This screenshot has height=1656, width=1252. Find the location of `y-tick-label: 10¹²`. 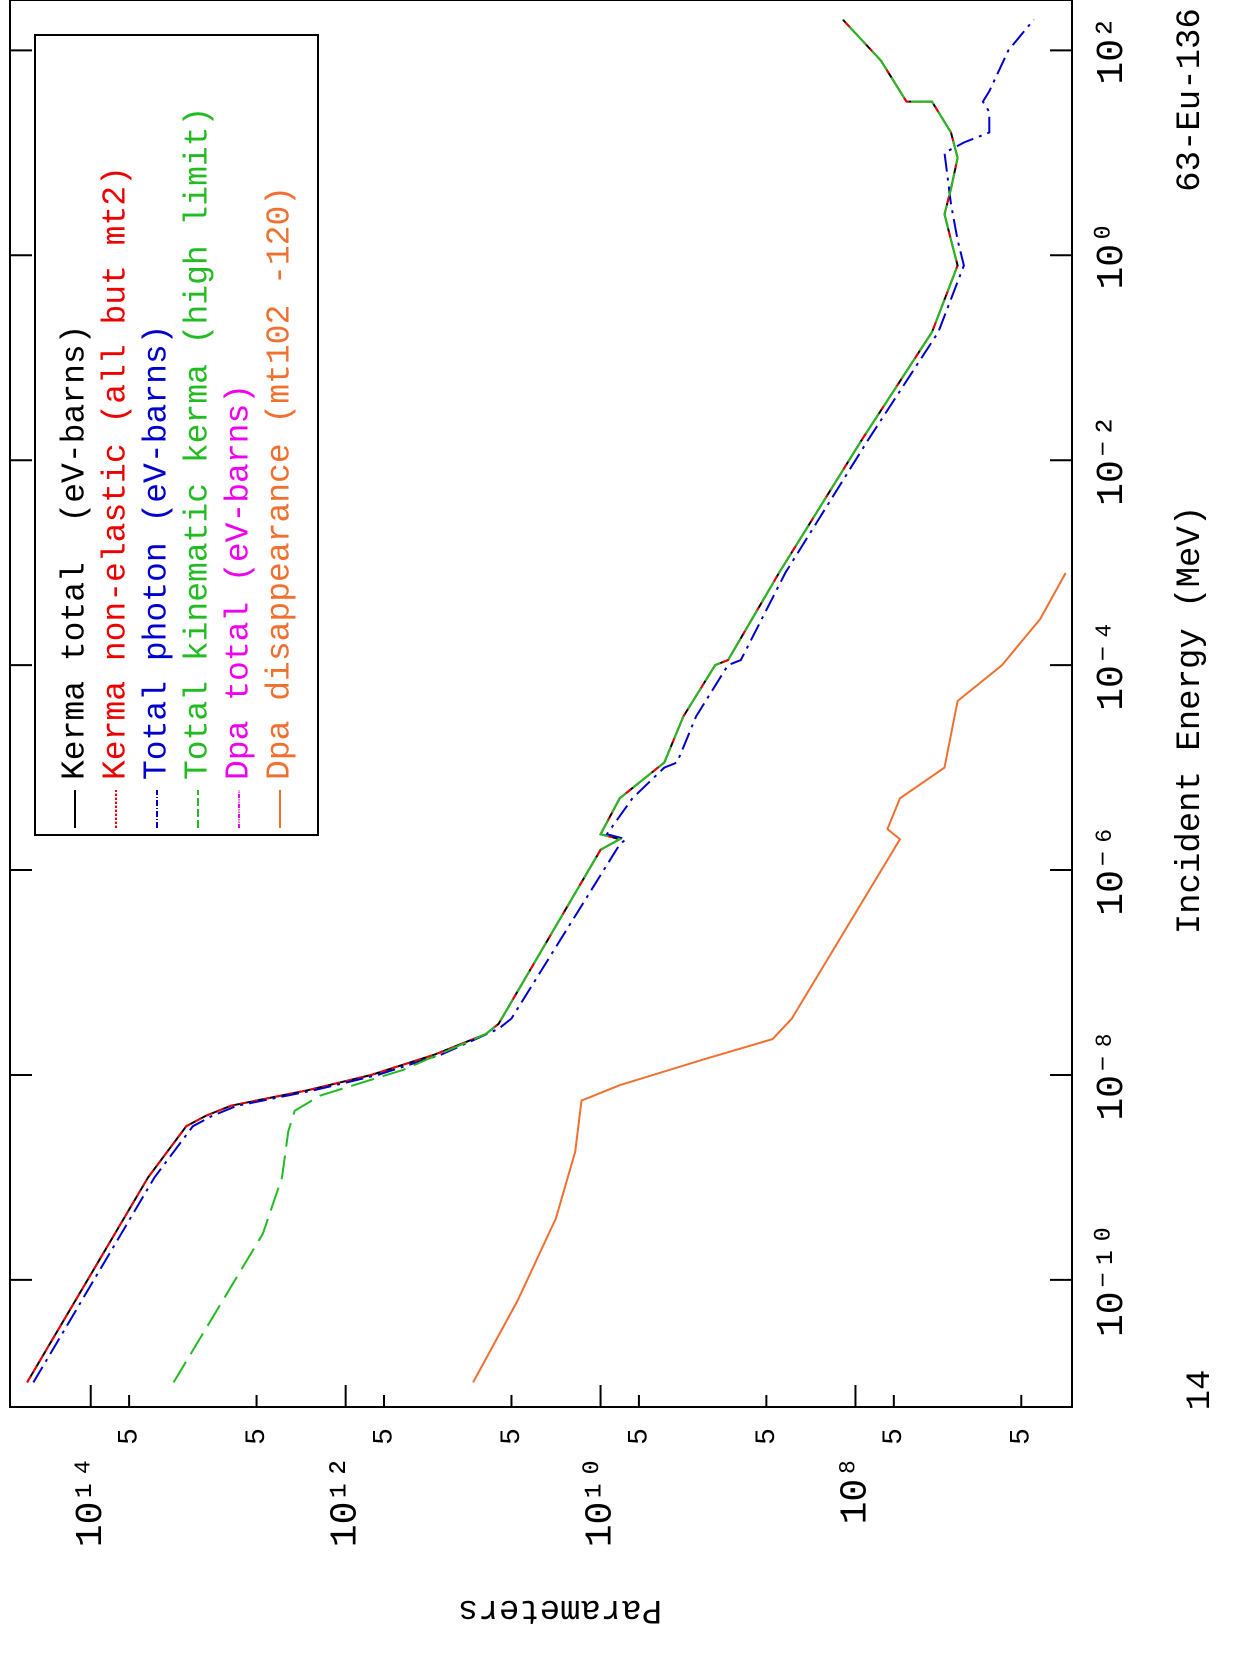

y-tick-label: 10¹² is located at coordinates (346, 1501).